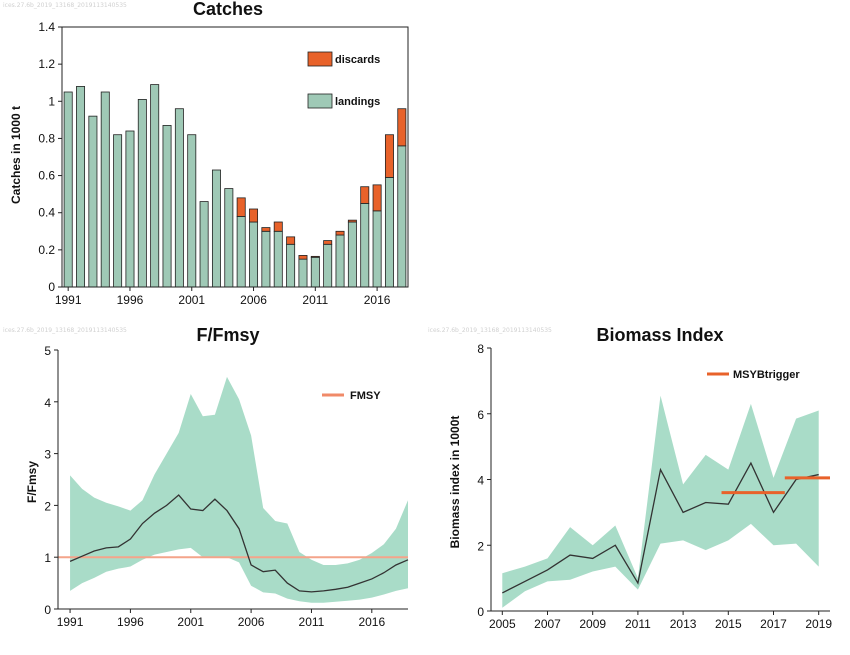  Describe the element at coordinates (357, 60) in the screenshot. I see `legend-label-discards: discards` at that location.